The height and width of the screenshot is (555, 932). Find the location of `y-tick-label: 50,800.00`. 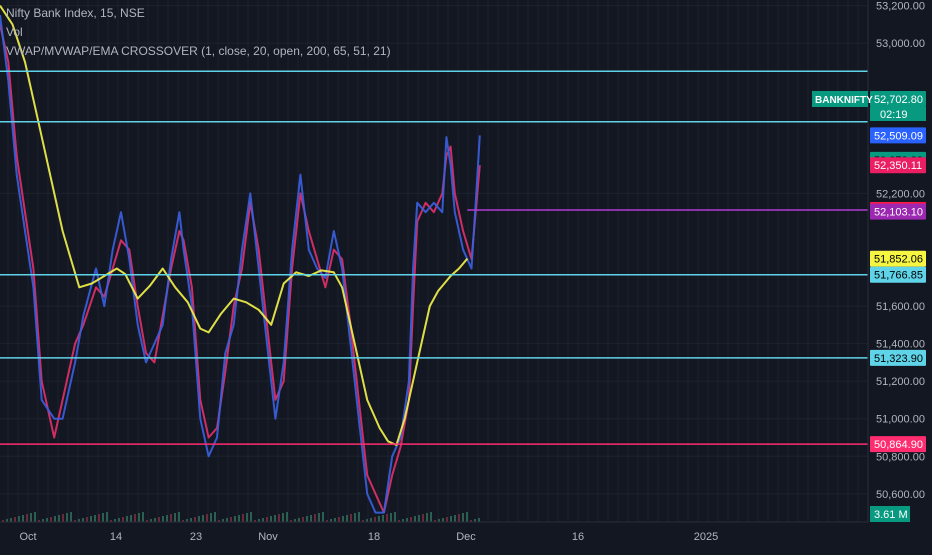

y-tick-label: 50,800.00 is located at coordinates (900, 457).